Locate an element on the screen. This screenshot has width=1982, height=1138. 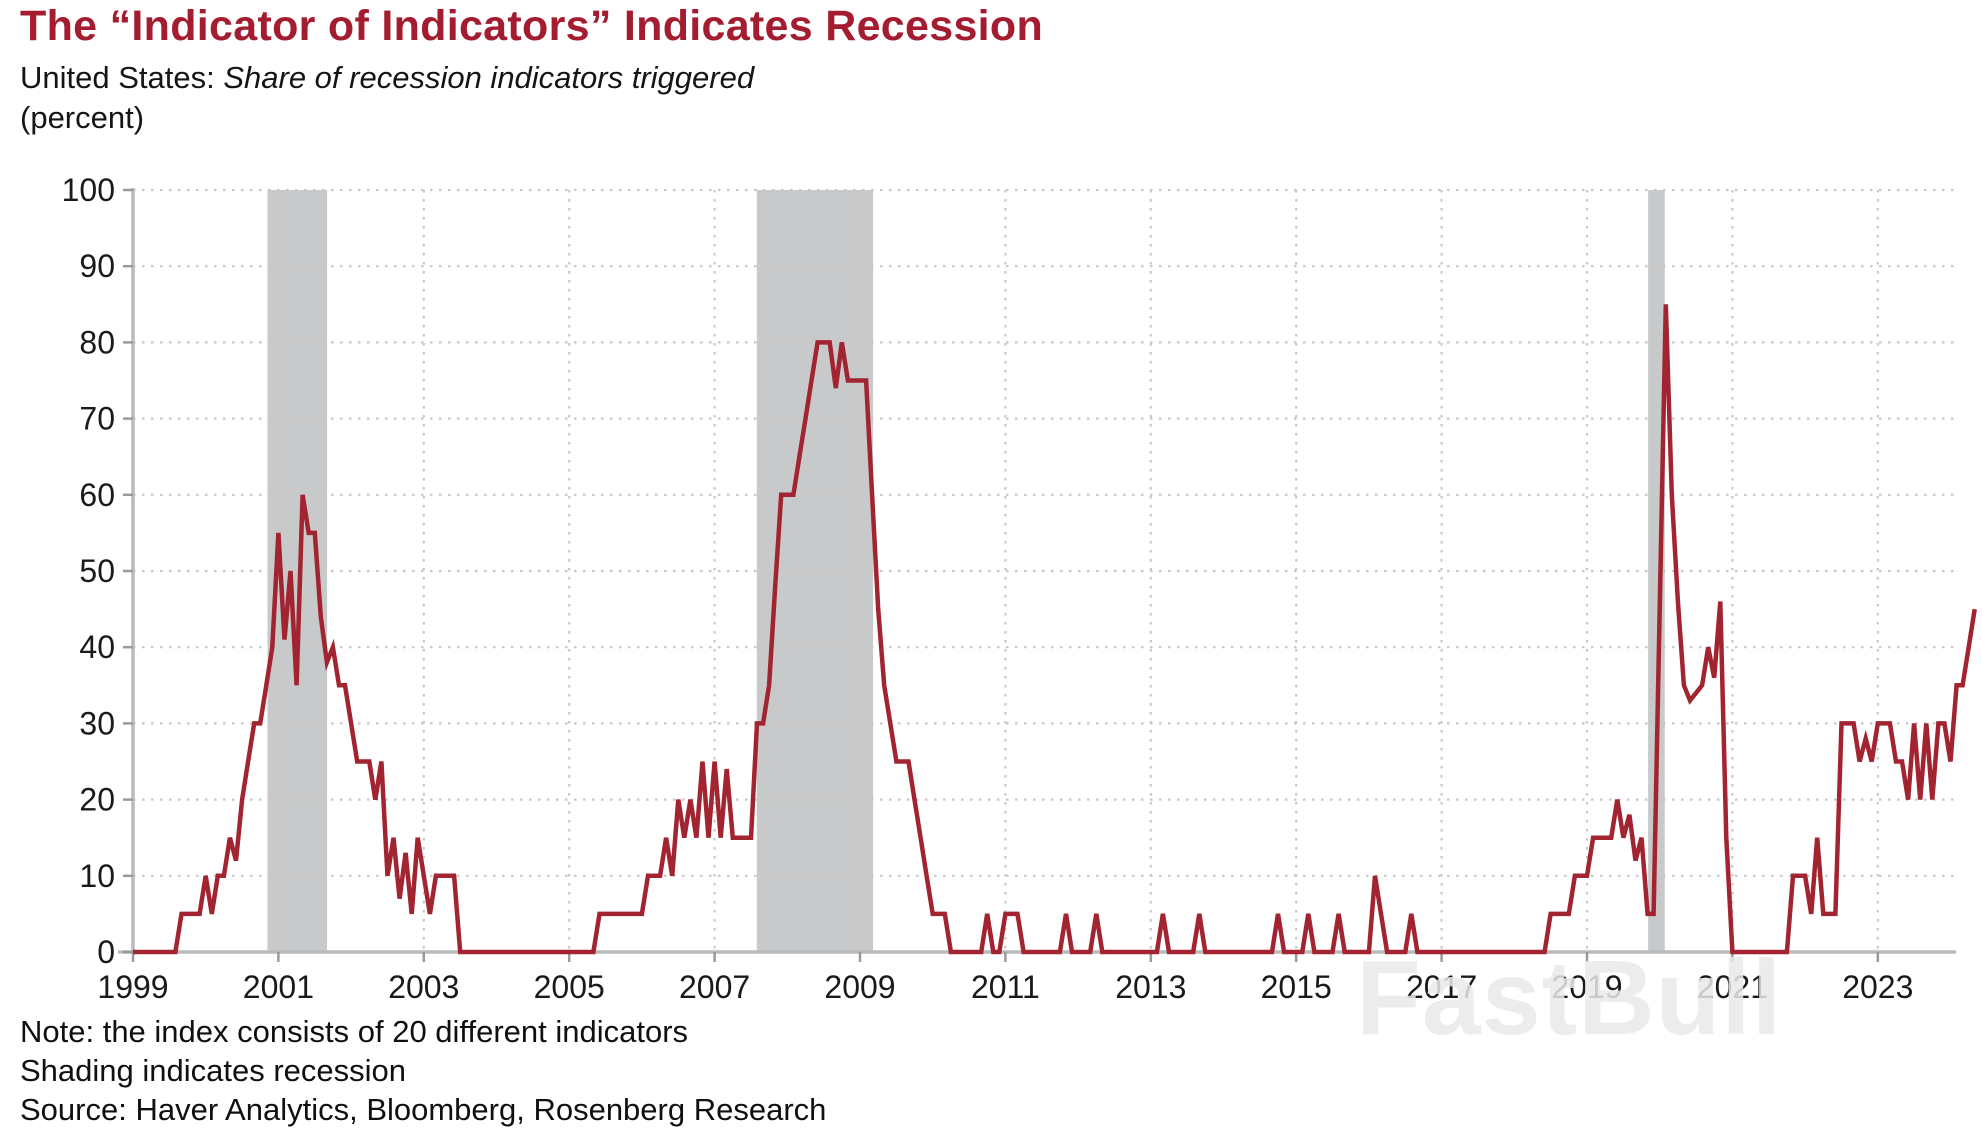
subtitle-italic: Share of recession indicators triggered is located at coordinates (489, 77).